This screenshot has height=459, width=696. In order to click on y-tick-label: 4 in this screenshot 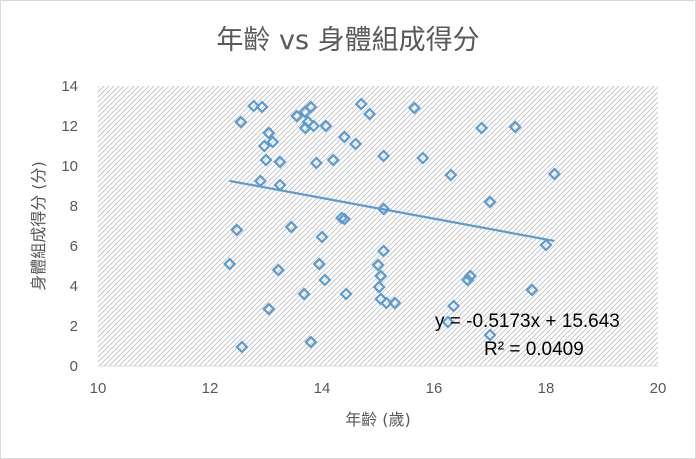, I will do `click(74, 286)`.